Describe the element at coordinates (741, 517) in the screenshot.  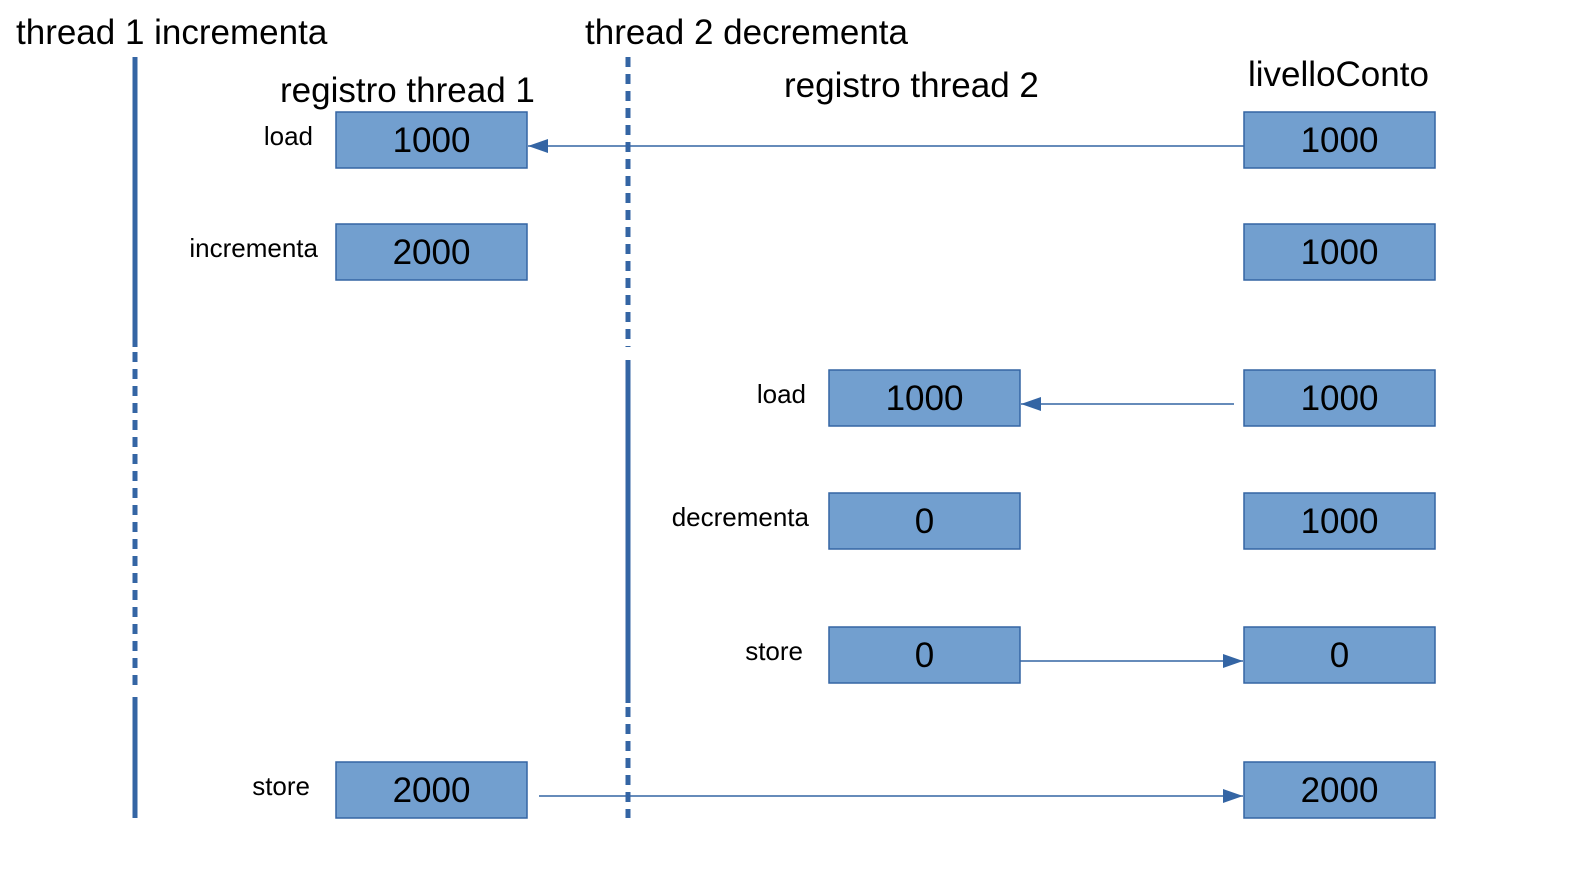
I see `operation-label: decrementa` at that location.